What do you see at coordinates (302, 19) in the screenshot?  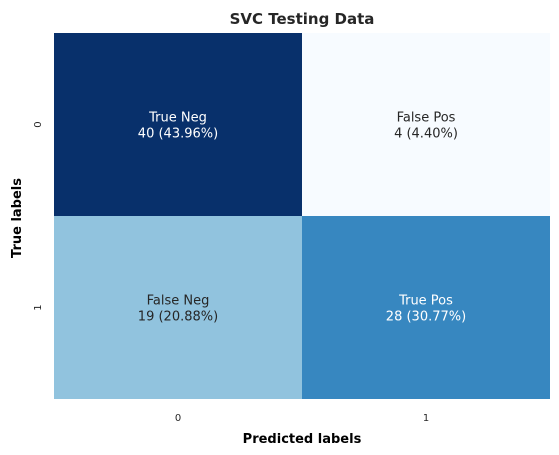 I see `chart-title: SVC Testing Data` at bounding box center [302, 19].